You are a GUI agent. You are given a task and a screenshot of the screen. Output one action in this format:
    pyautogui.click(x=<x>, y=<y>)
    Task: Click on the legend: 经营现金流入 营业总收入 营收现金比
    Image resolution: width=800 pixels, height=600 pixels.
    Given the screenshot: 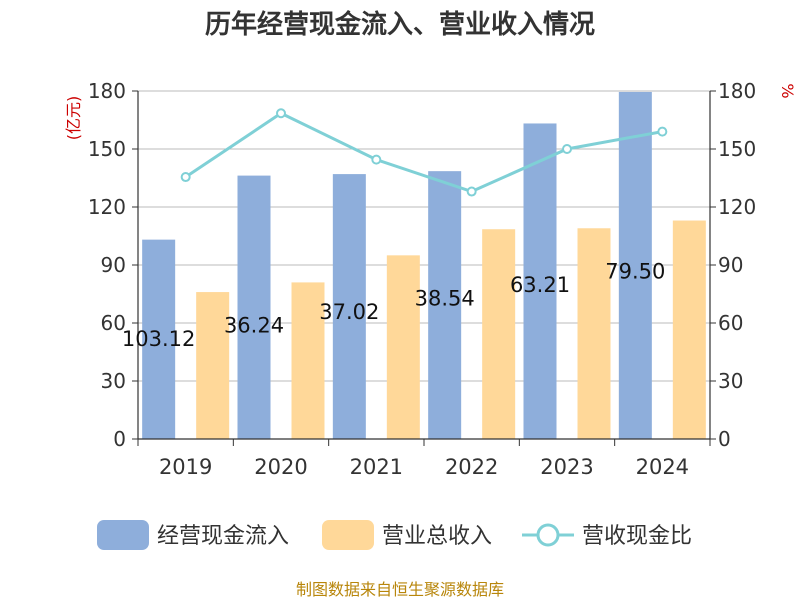 What is the action you would take?
    pyautogui.click(x=394, y=535)
    